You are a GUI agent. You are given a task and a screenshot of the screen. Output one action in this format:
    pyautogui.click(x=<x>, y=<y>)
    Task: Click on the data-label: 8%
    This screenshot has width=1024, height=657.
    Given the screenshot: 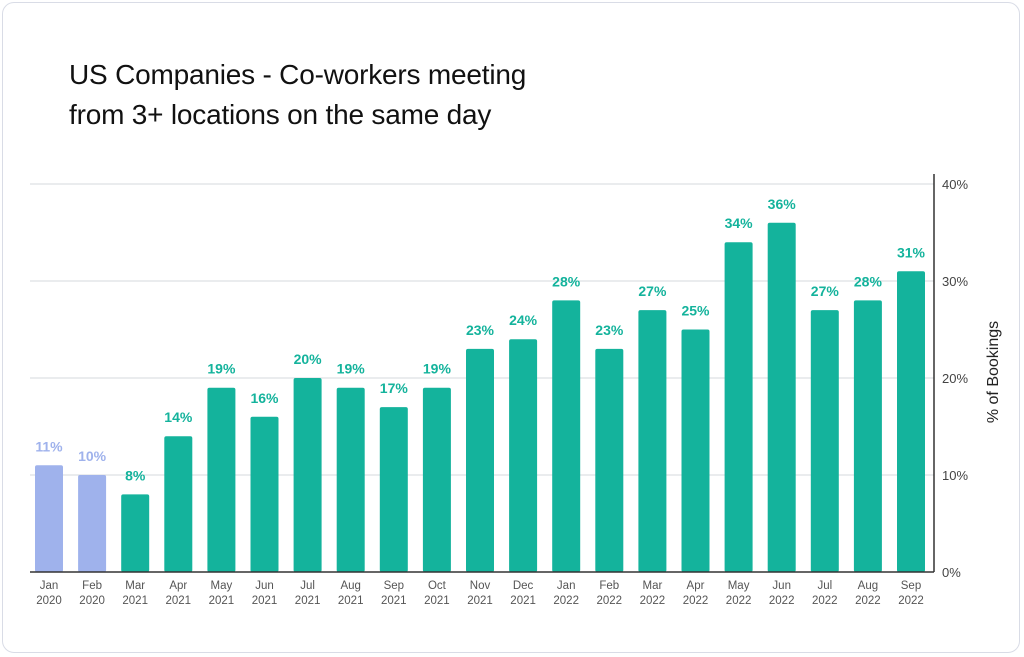 What is the action you would take?
    pyautogui.click(x=135, y=475)
    